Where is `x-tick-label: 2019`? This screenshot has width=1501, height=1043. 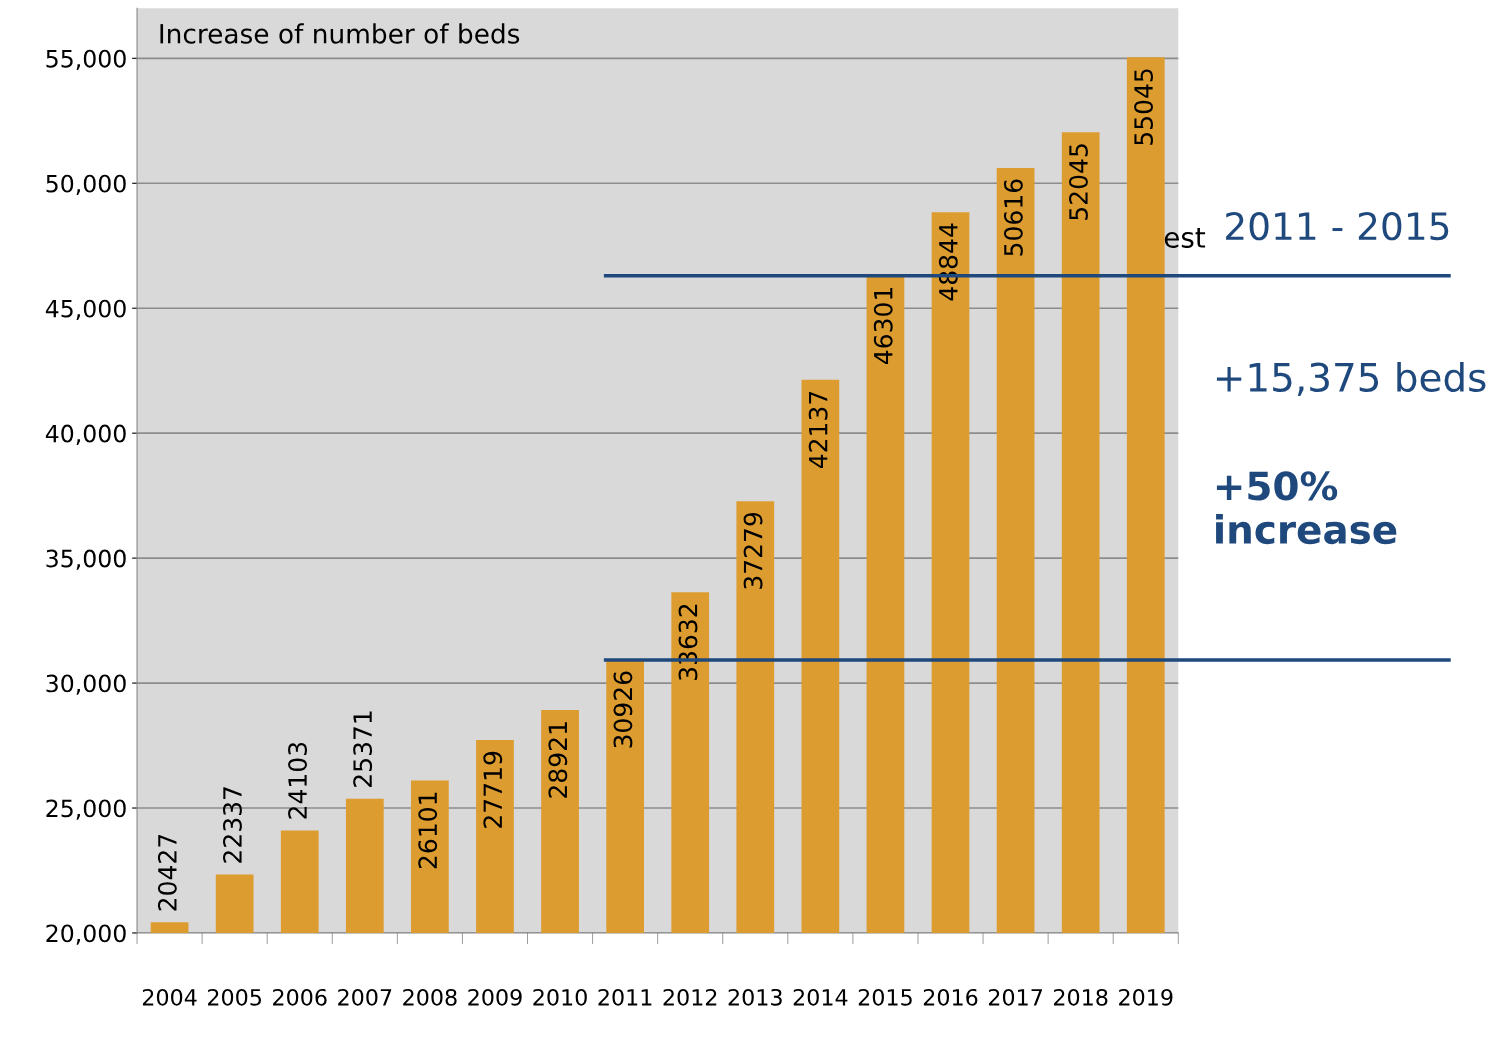
x-tick-label: 2019 is located at coordinates (1146, 997).